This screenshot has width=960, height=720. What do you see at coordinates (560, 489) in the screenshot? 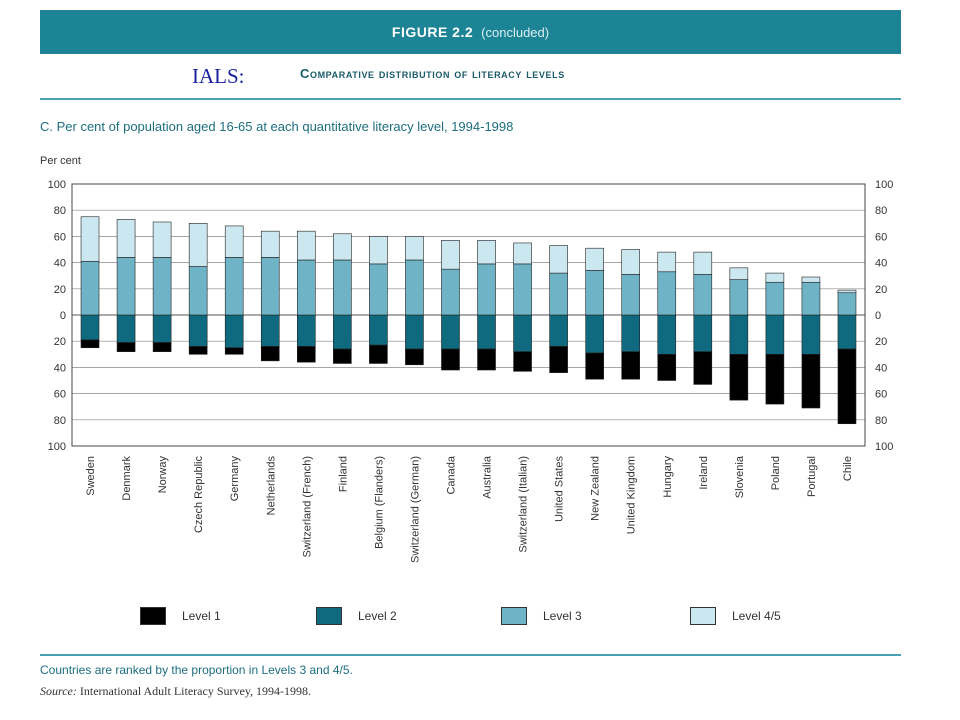
I see `x-tick-label: United States` at bounding box center [560, 489].